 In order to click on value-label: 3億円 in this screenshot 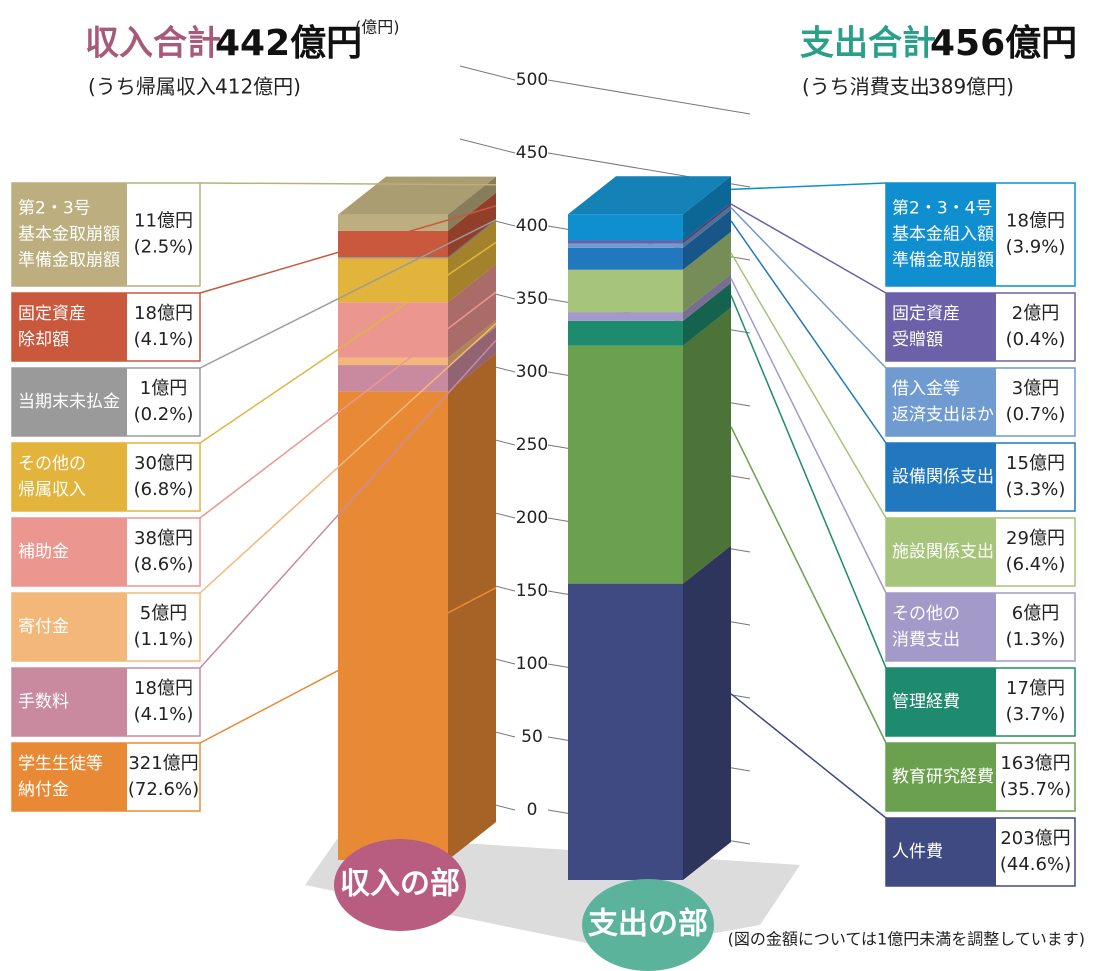, I will do `click(1035, 388)`.